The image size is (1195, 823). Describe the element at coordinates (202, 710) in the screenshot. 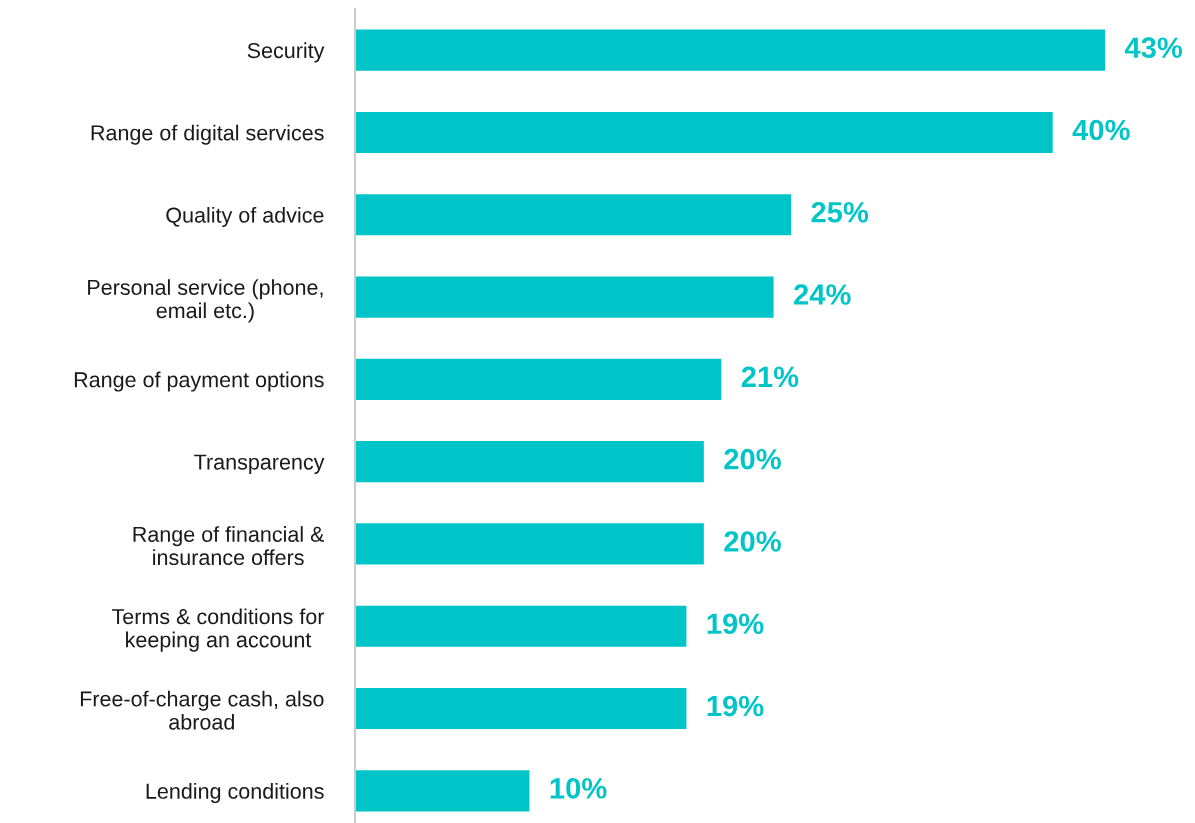

I see `y-tick-label: Free-of-charge cash, also abroad` at that location.